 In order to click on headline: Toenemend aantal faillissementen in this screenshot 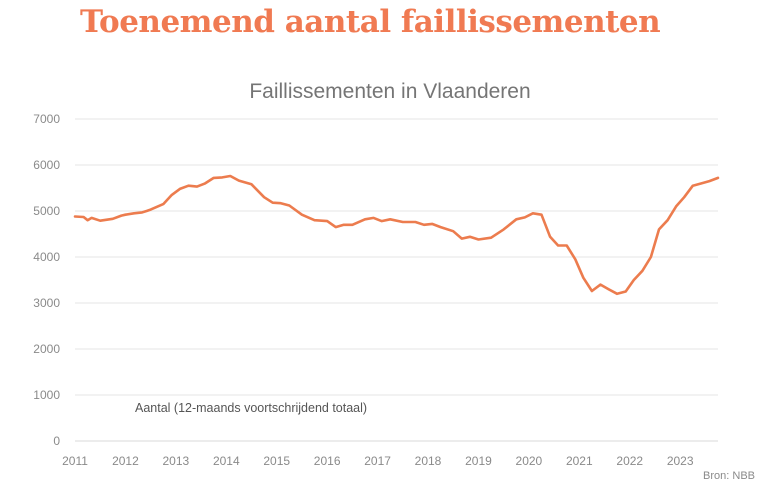, I will do `click(370, 22)`.